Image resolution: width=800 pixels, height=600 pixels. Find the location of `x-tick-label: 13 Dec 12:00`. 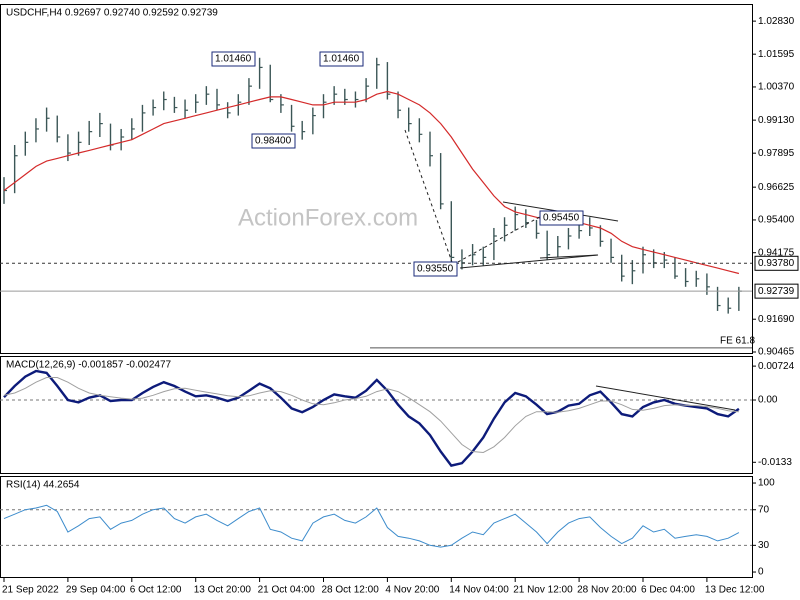

x-tick-label: 13 Dec 12:00 is located at coordinates (735, 590).